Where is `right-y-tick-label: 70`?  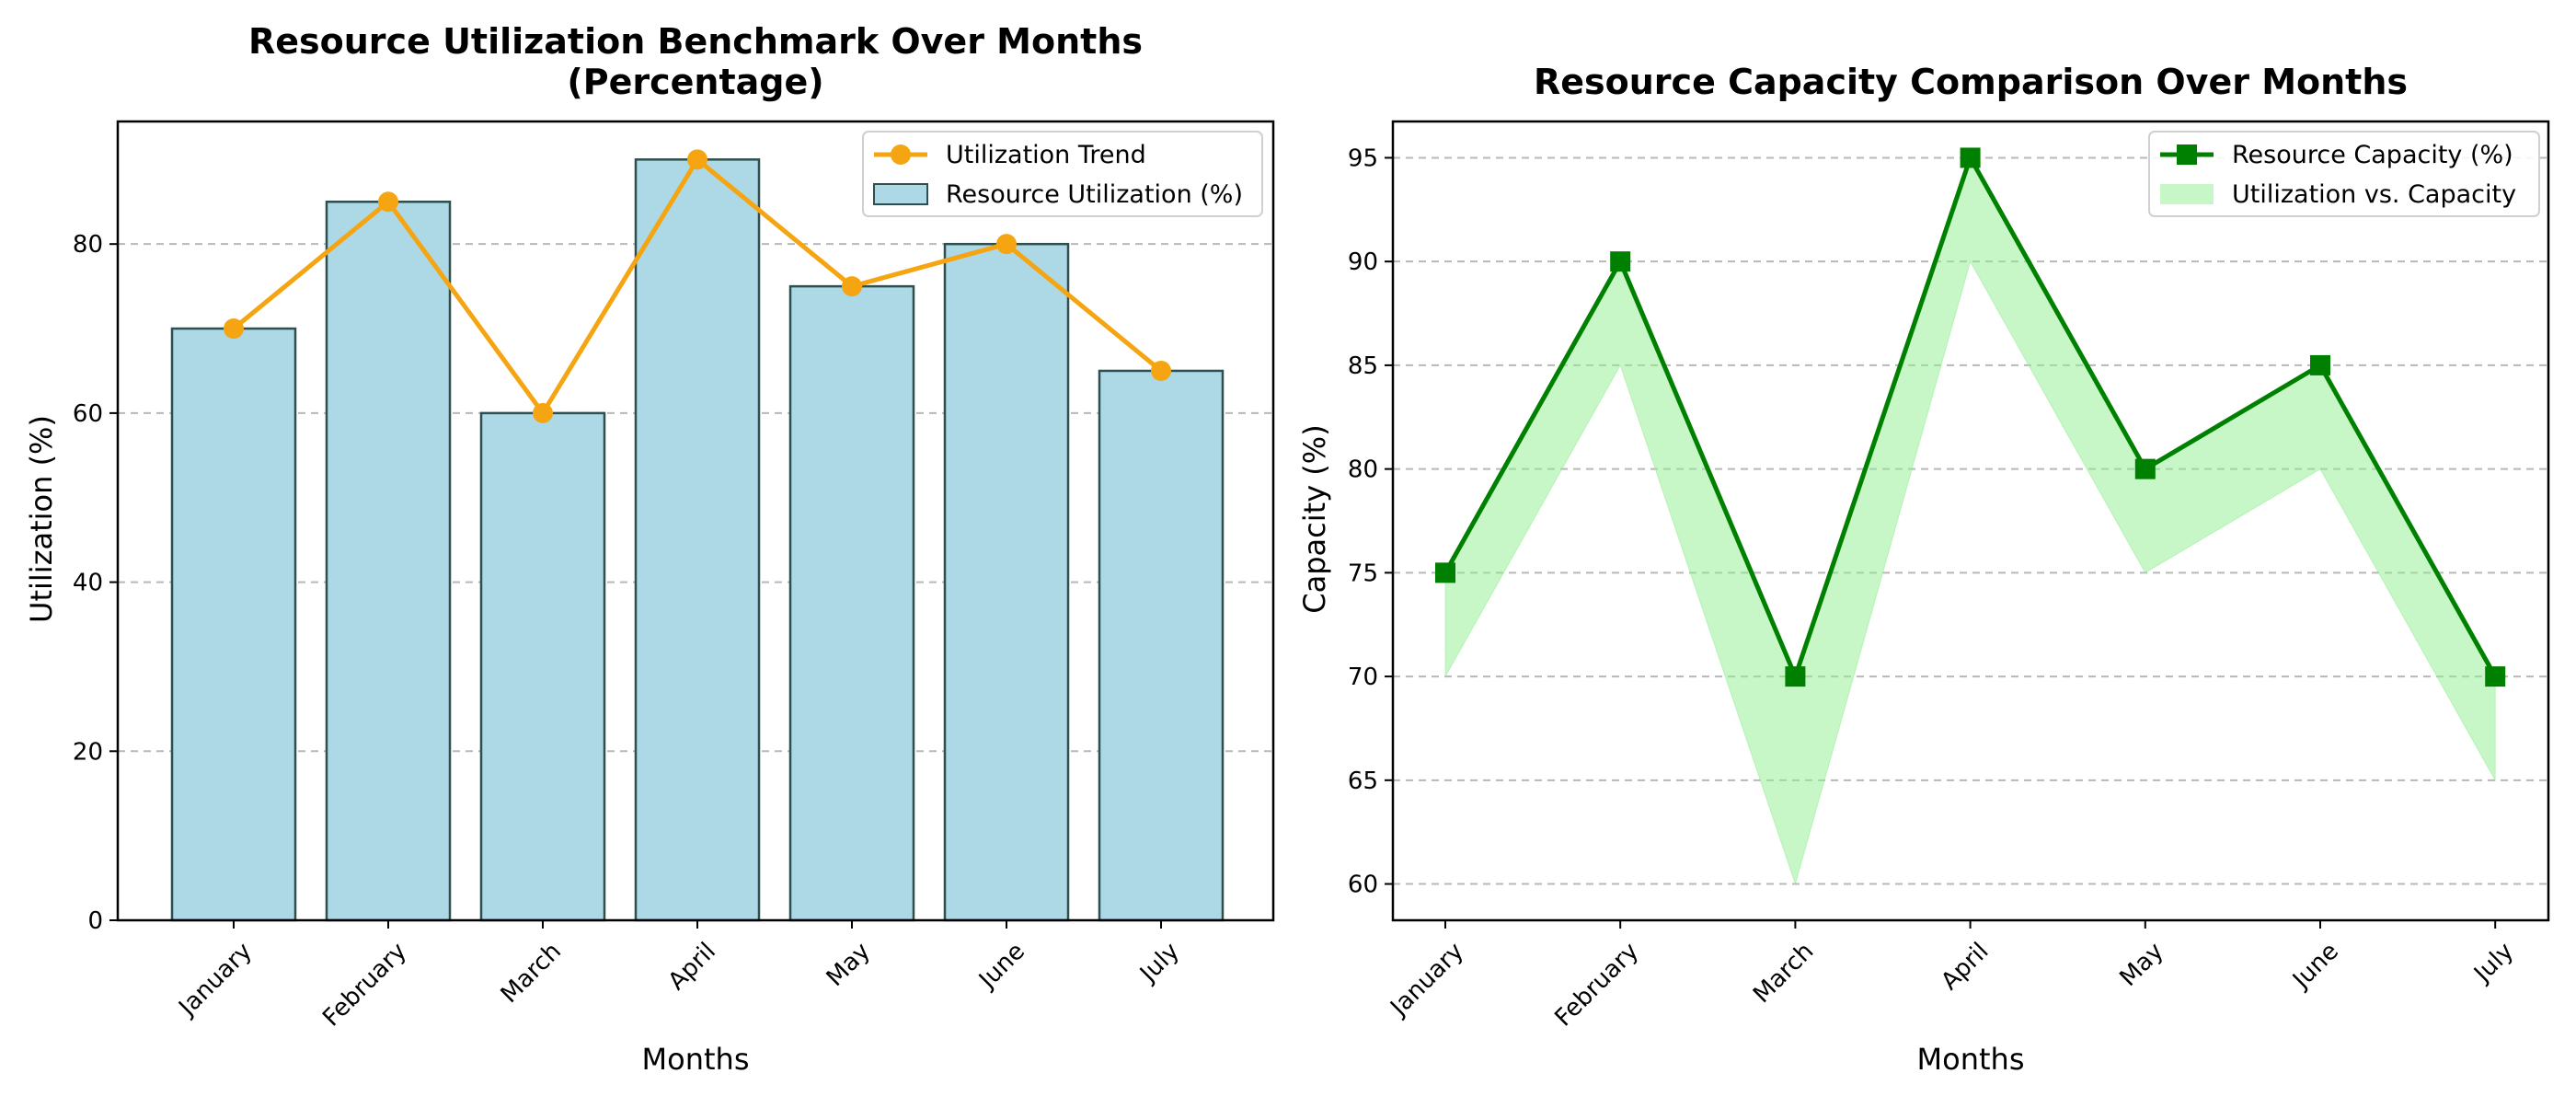 right-y-tick-label: 70 is located at coordinates (1363, 677).